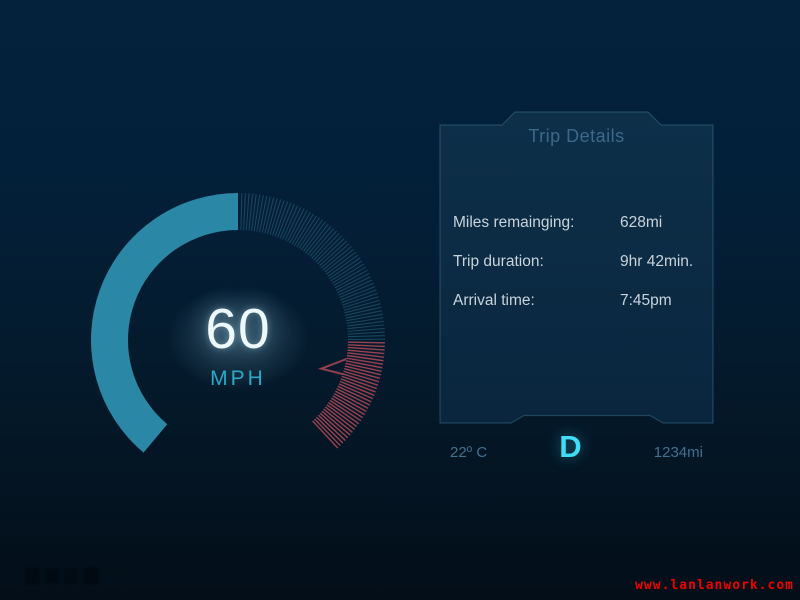 The width and height of the screenshot is (800, 600). I want to click on site-watermark: www.lanlanwork.com, so click(714, 585).